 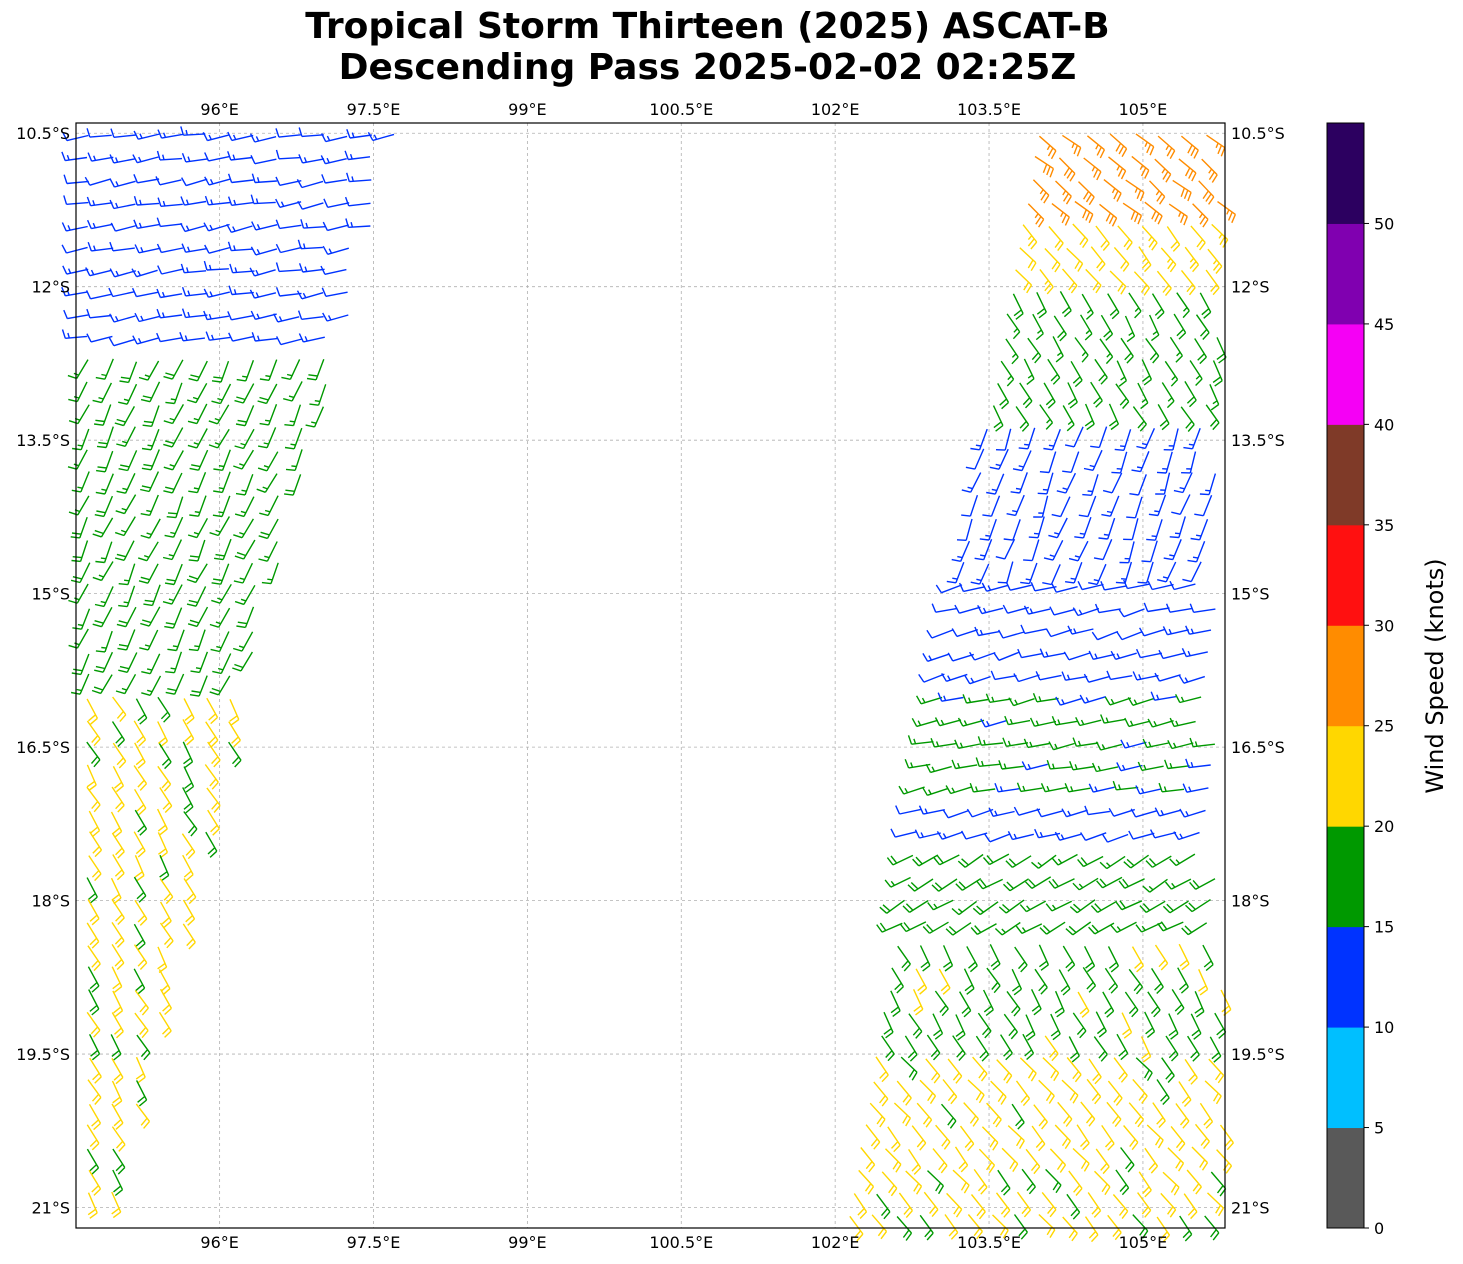 I want to click on x-tick-label: 99°E, so click(x=527, y=109).